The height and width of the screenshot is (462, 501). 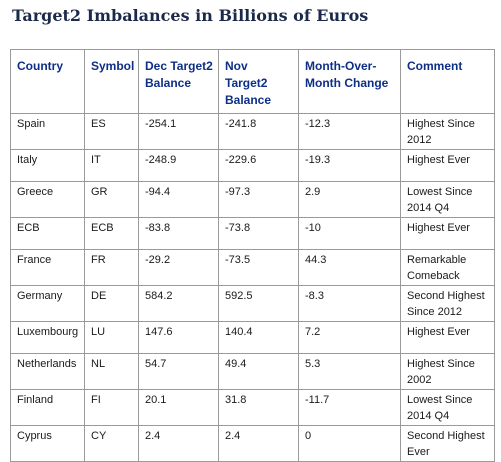 What do you see at coordinates (258, 407) in the screenshot?
I see `nov-balance-cell: 31.8` at bounding box center [258, 407].